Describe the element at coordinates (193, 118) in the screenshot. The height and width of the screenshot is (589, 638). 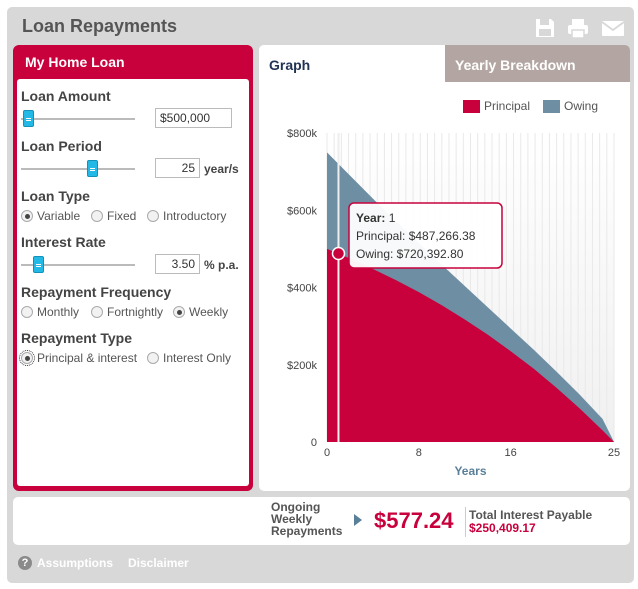
I see `loan-amount-input` at that location.